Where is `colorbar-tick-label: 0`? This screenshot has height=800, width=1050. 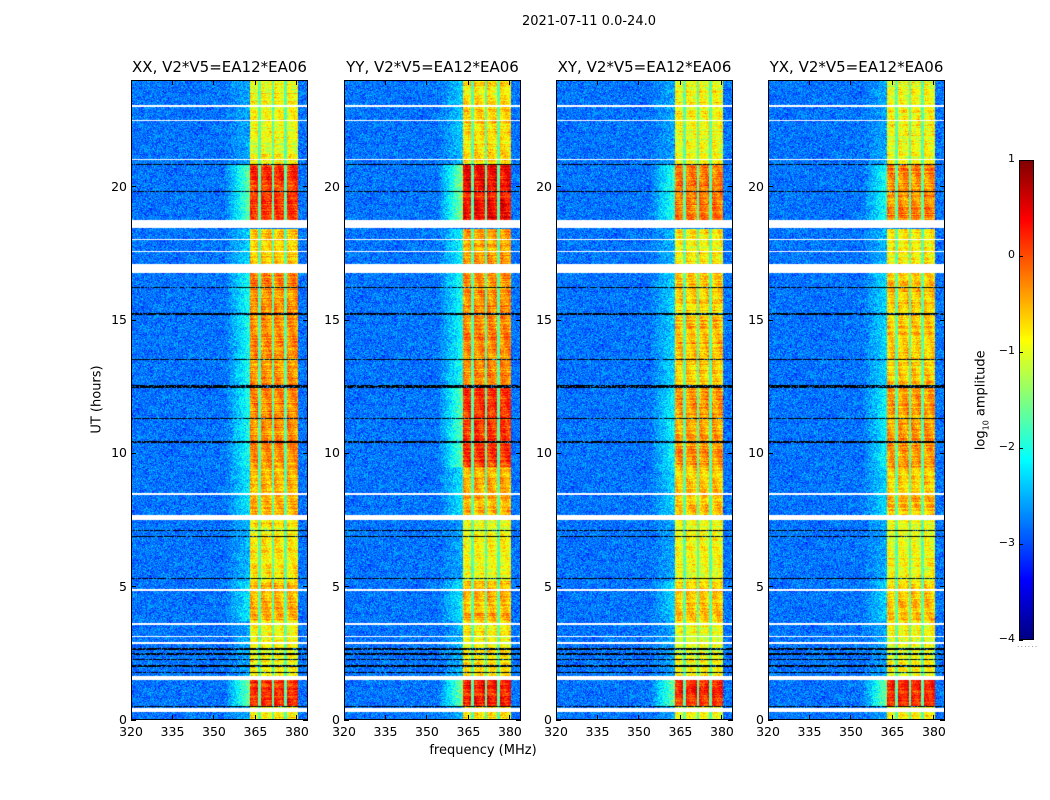 colorbar-tick-label: 0 is located at coordinates (1011, 254).